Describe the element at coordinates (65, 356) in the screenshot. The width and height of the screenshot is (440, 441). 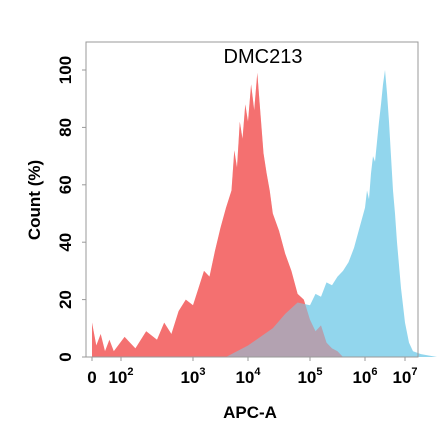
I see `y-tick-label: 0` at that location.